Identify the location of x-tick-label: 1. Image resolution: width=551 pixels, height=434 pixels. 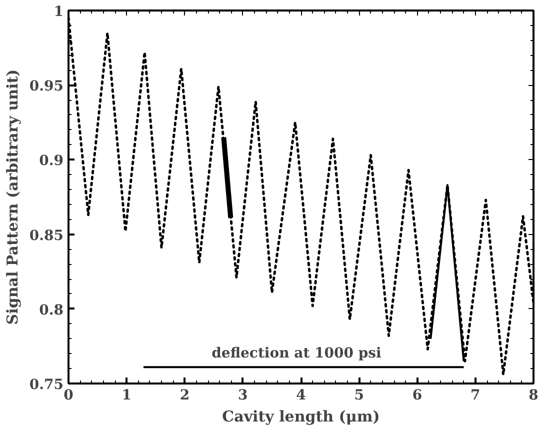
(127, 396).